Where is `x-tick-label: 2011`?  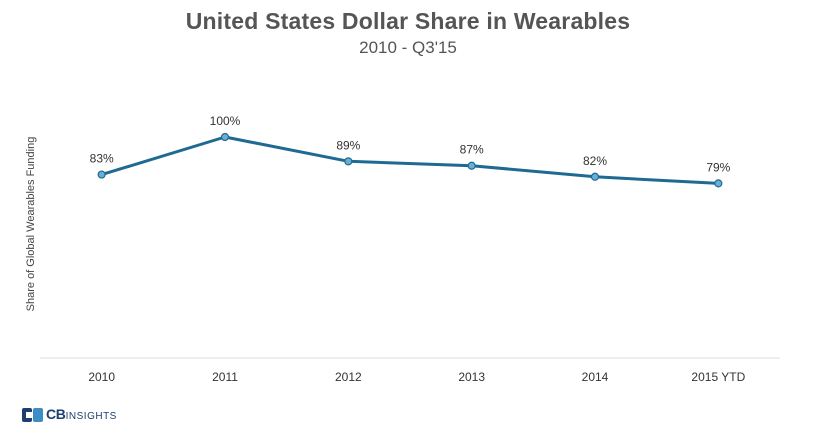
x-tick-label: 2011 is located at coordinates (225, 377).